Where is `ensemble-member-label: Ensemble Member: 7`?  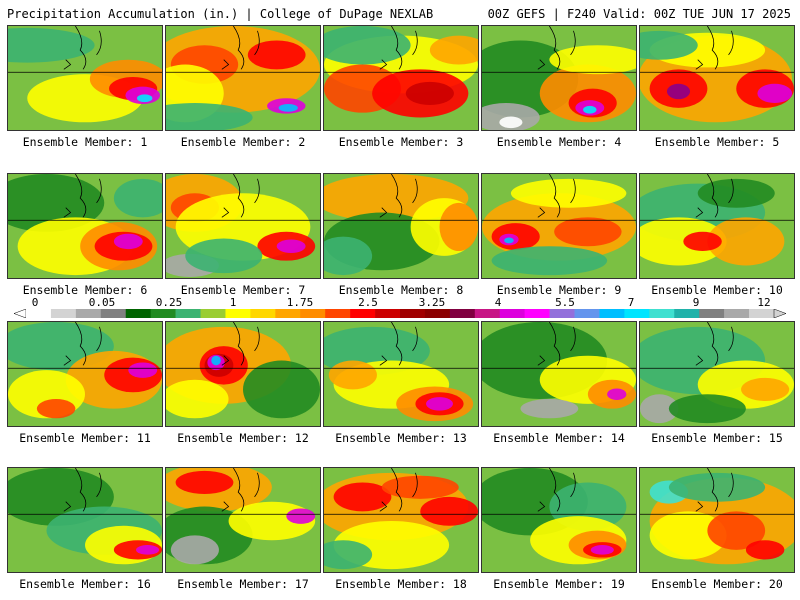 ensemble-member-label: Ensemble Member: 7 is located at coordinates (243, 290).